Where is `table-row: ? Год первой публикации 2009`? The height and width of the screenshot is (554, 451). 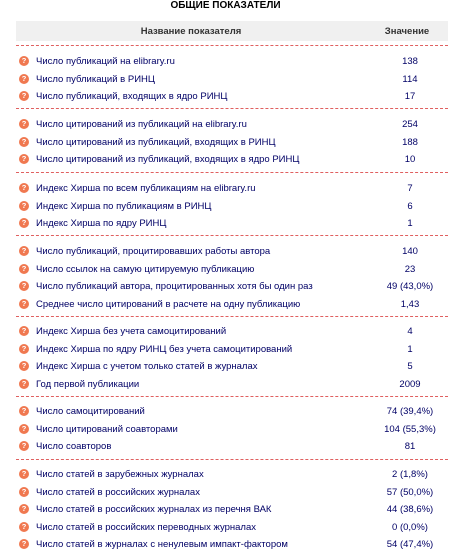 table-row: ? Год первой публикации 2009 is located at coordinates (232, 385).